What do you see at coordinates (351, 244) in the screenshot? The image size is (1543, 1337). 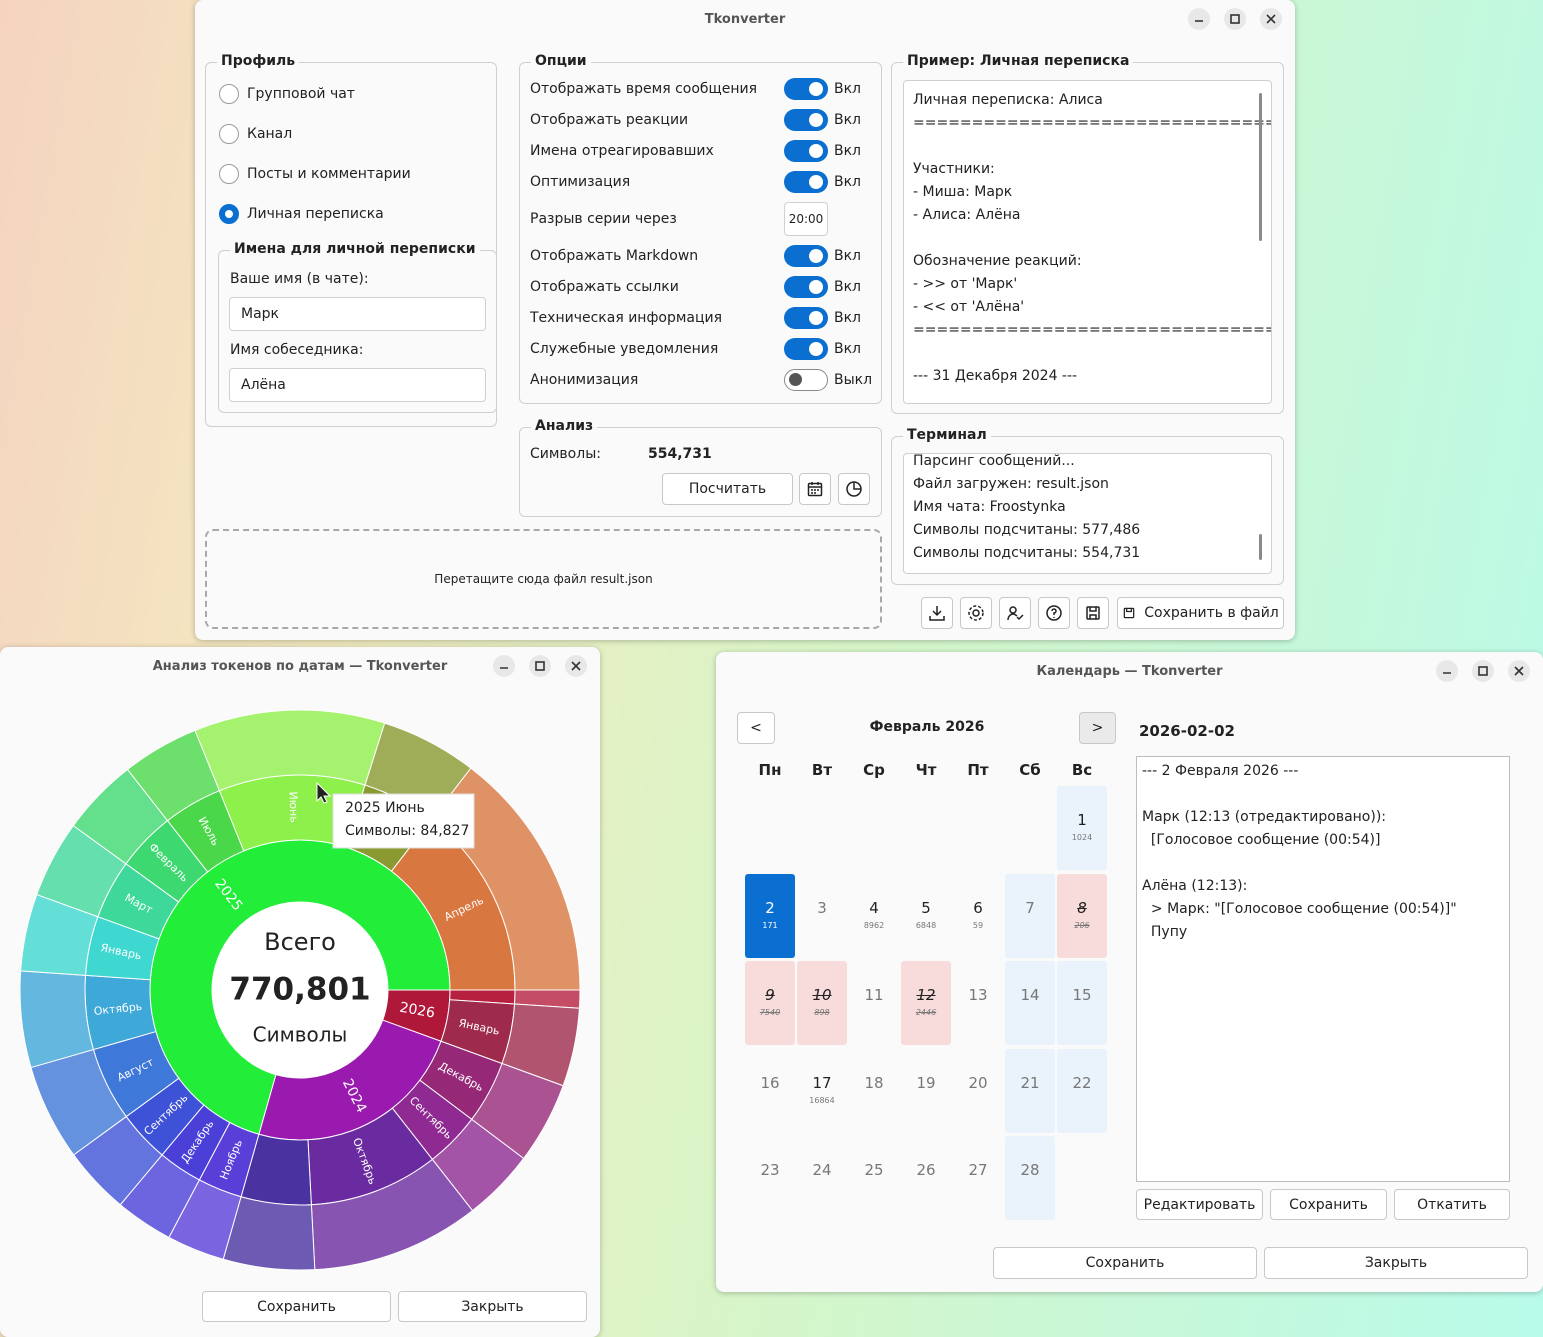 I see `group-box` at bounding box center [351, 244].